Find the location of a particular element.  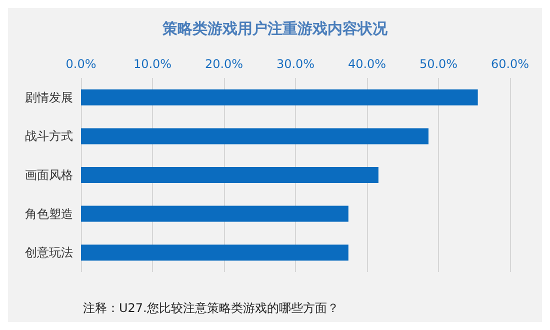

x-tick-label: 40.0% is located at coordinates (367, 64).